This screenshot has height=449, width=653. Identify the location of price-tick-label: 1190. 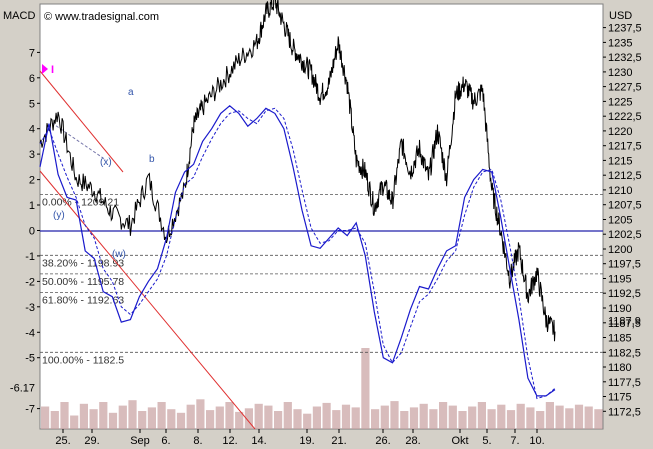
(620, 309).